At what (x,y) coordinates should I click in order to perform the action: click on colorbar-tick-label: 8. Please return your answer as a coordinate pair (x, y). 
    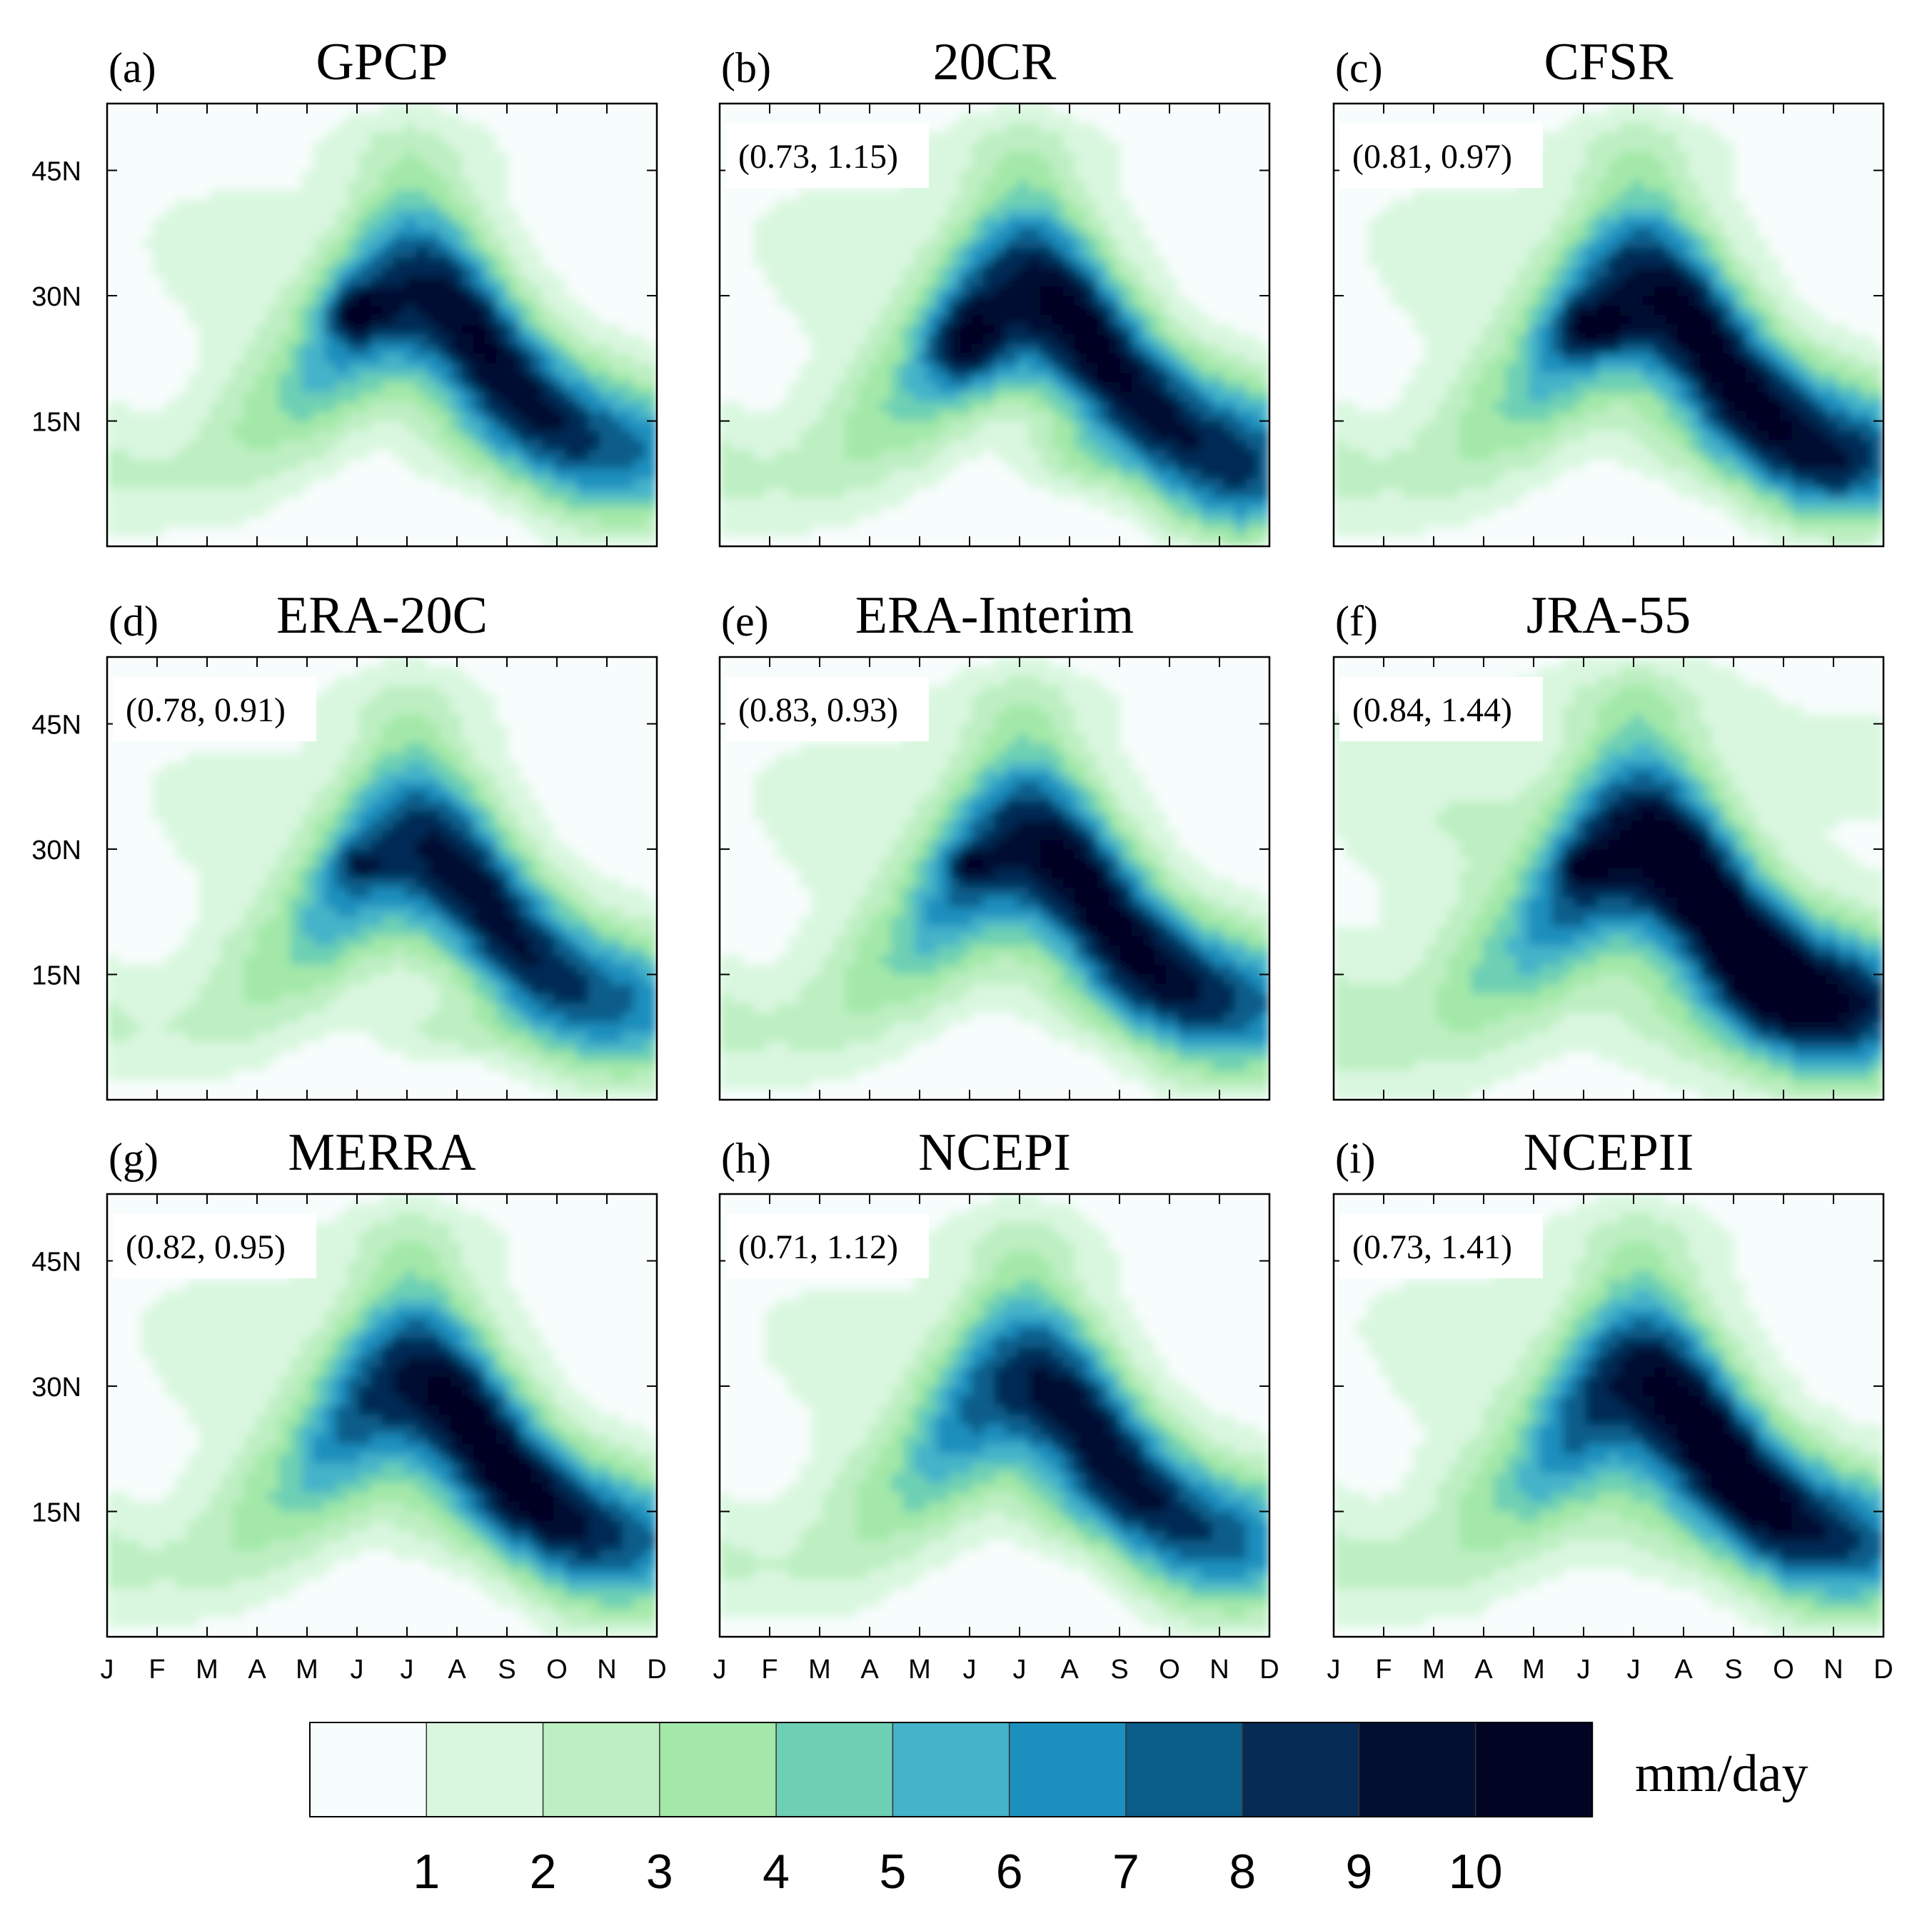
    Looking at the image, I should click on (1242, 1872).